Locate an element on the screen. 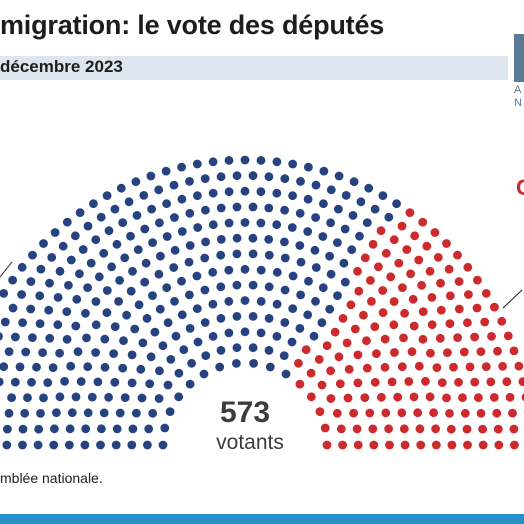  source-note: mblée nationale. is located at coordinates (51, 478).